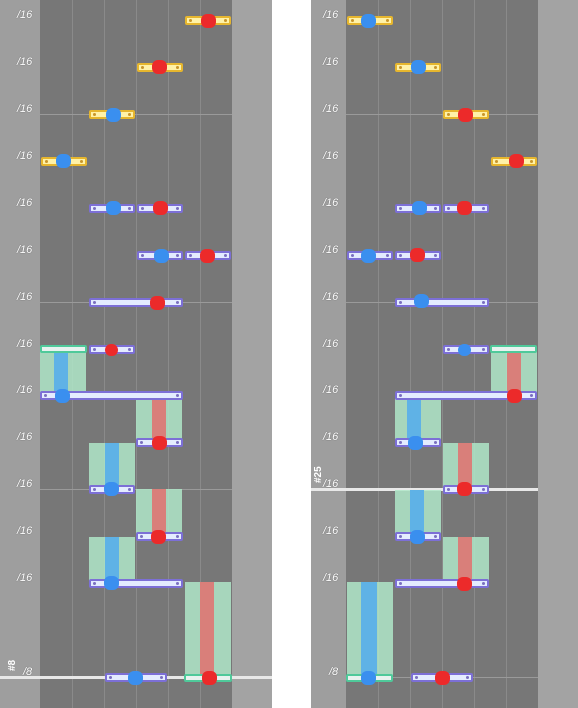 This screenshot has height=708, width=578. I want to click on measure-number: #8, so click(12, 665).